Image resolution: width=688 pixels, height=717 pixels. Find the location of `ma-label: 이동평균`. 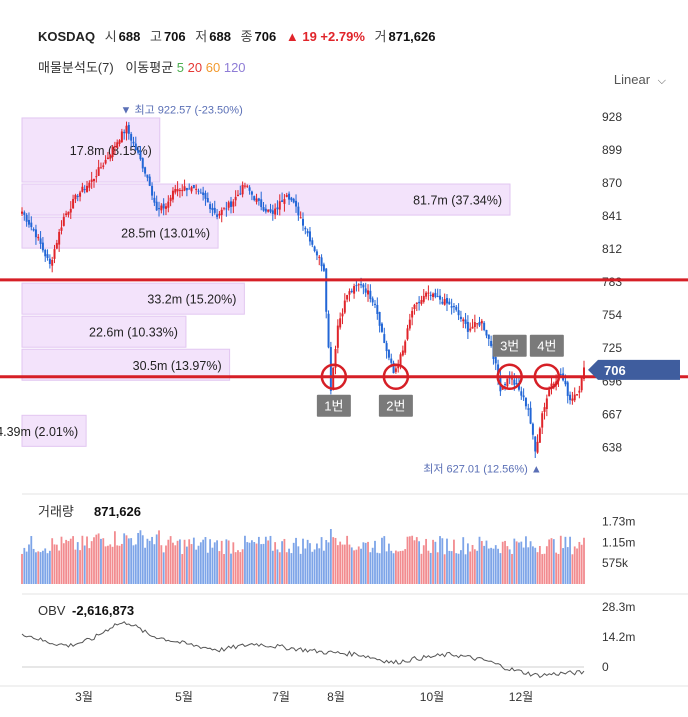

ma-label: 이동평균 is located at coordinates (149, 67).